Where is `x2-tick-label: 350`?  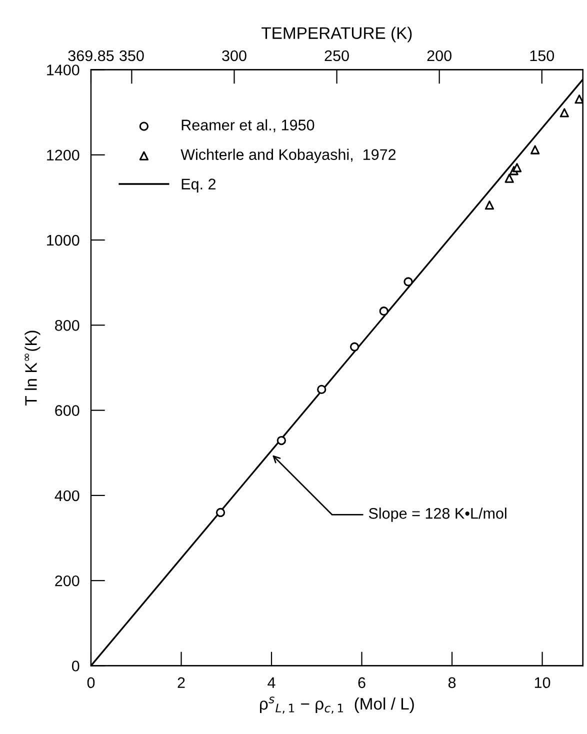
x2-tick-label: 350 is located at coordinates (132, 56).